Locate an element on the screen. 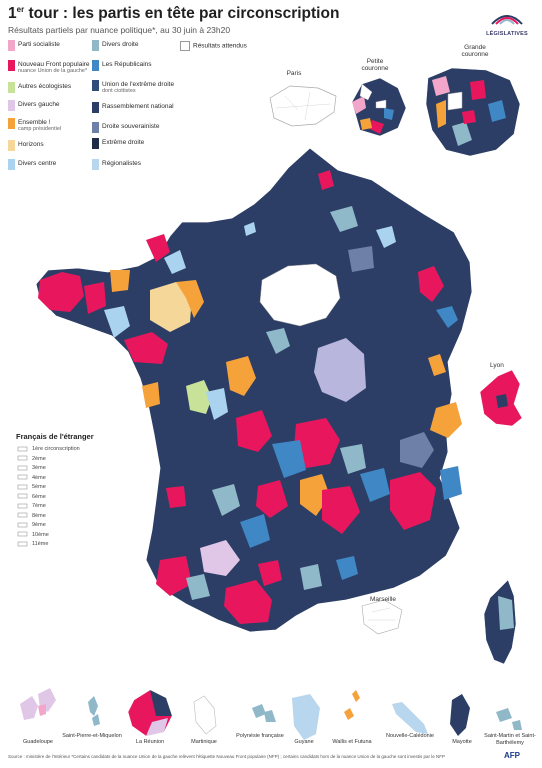 The width and height of the screenshot is (542, 768). awaited-swatch is located at coordinates (185, 46).